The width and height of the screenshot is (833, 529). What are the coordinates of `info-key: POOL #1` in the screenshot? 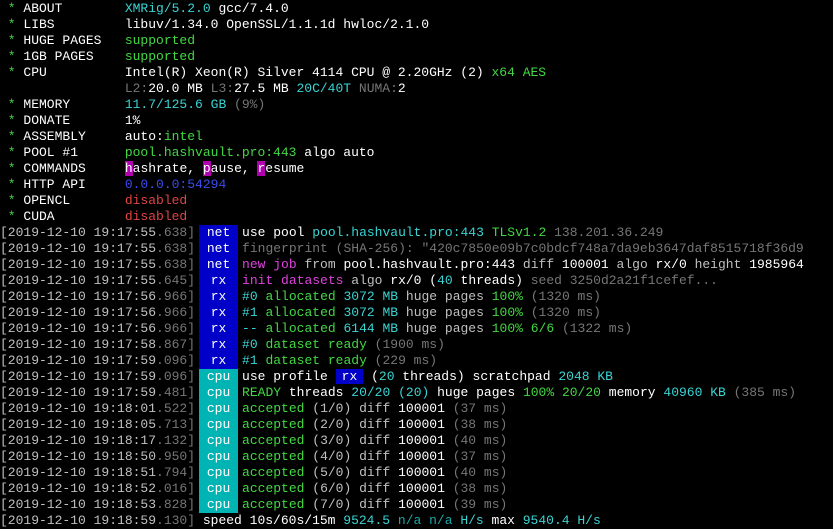 It's located at (74, 152).